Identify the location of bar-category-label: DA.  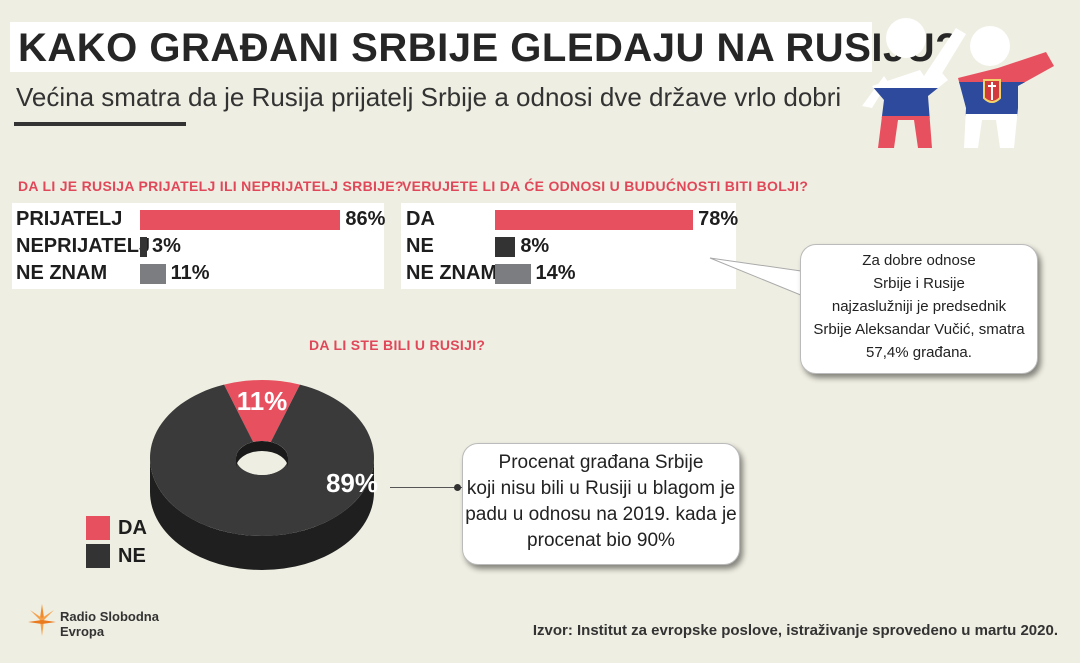
(420, 219).